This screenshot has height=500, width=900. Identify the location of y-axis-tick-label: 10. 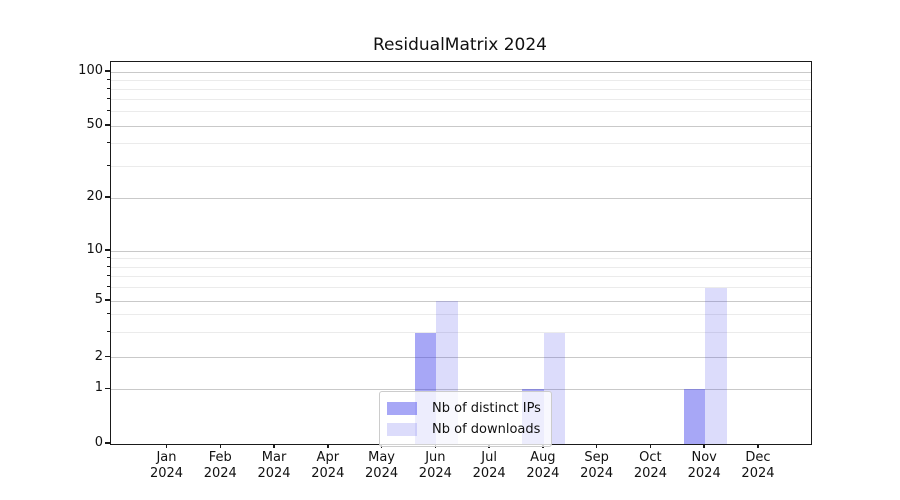
(94, 249).